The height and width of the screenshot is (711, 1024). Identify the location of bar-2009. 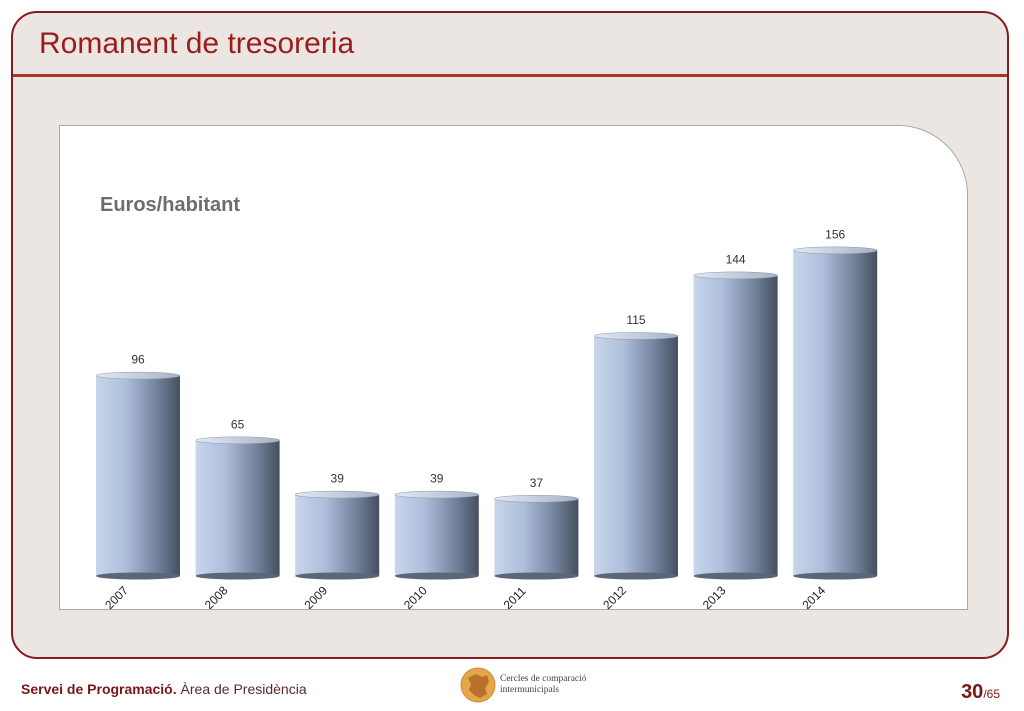
(337, 535).